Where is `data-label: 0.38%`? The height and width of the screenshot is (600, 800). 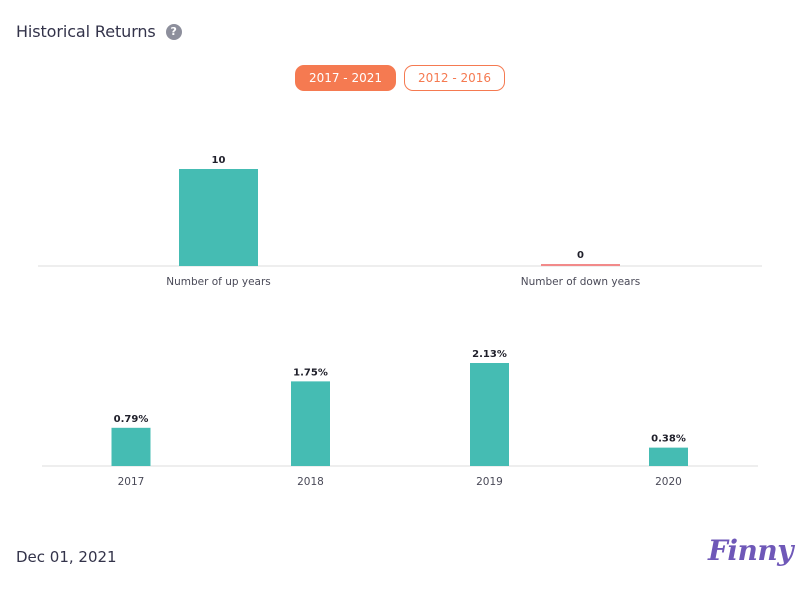
data-label: 0.38% is located at coordinates (668, 439).